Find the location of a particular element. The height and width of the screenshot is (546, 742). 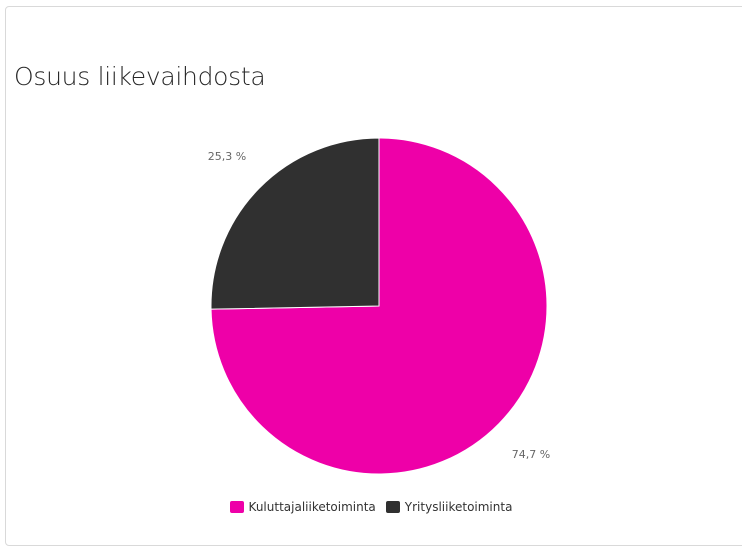

chart-title: Osuus liikevaihdosta is located at coordinates (140, 76).